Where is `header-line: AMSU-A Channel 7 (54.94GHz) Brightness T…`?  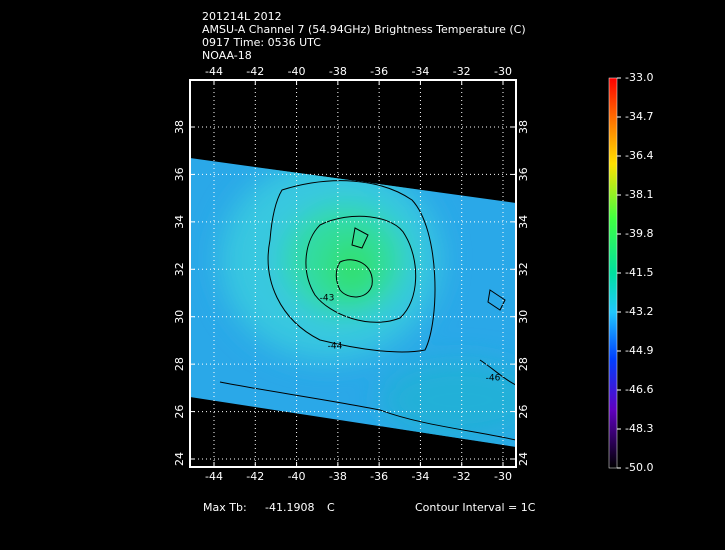
header-line: AMSU-A Channel 7 (54.94GHz) Brightness T… is located at coordinates (364, 29).